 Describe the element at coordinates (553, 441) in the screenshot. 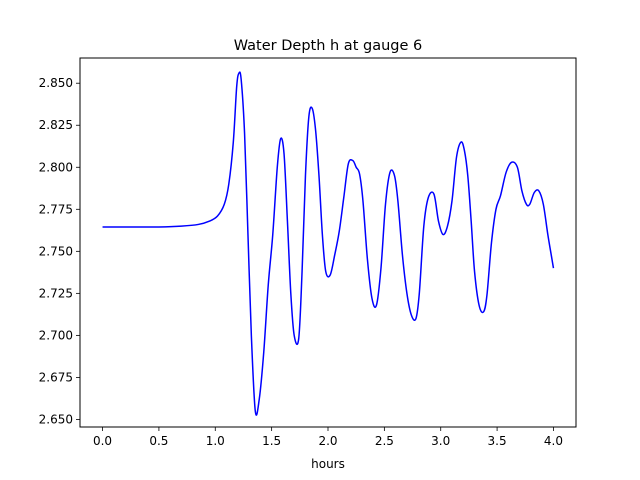

I see `x-tick-label: 4.0` at that location.